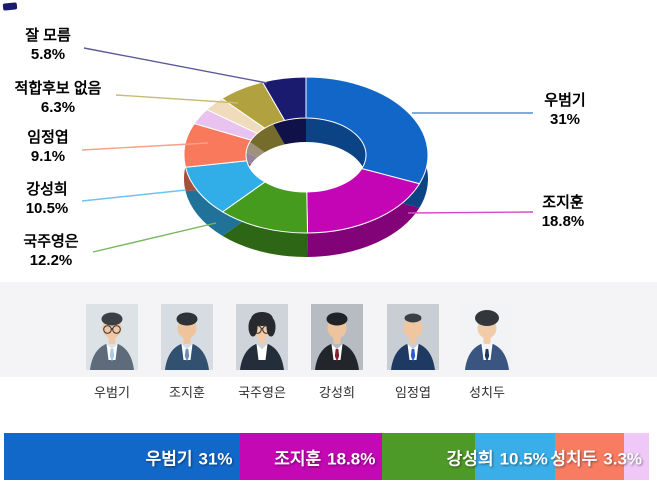 The width and height of the screenshot is (657, 485). I want to click on bar-segment: 성치두 3.3%, so click(600, 456).